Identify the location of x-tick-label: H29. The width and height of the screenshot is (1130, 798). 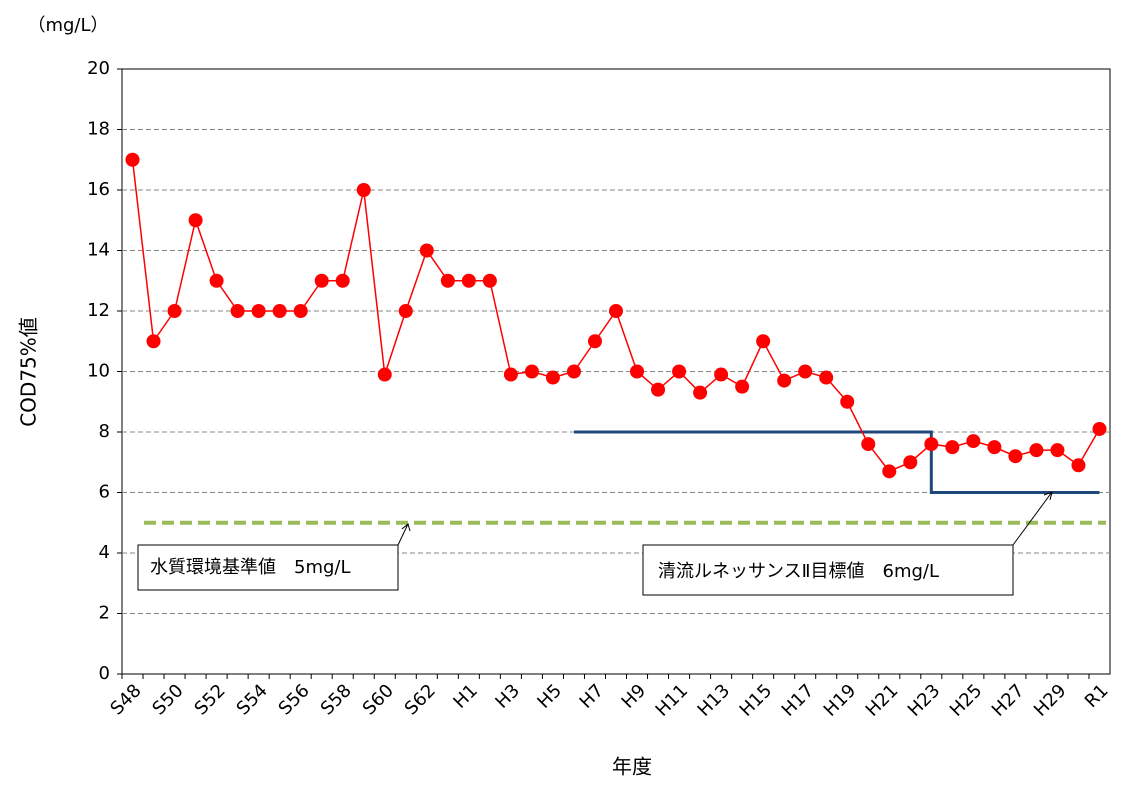
(1050, 700).